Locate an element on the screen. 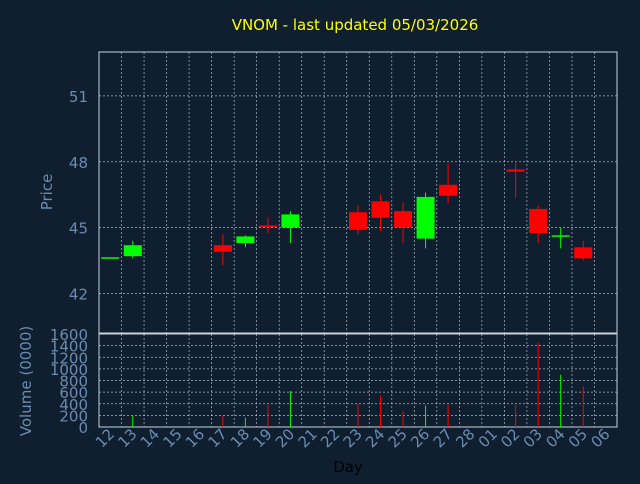 The image size is (640, 484). x-axis-label: Day is located at coordinates (348, 467).